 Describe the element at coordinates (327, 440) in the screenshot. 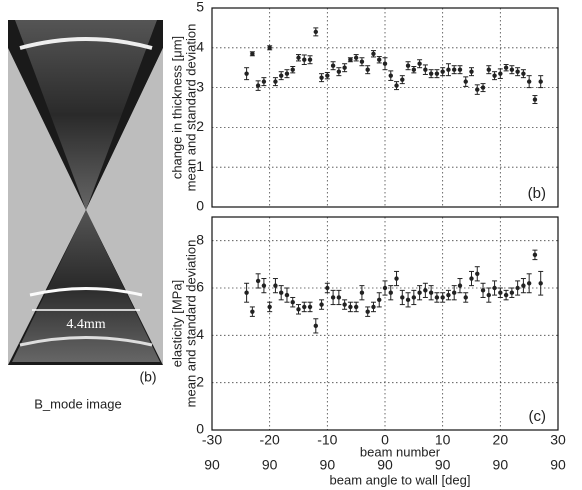

I see `x-tick-label: -10` at that location.